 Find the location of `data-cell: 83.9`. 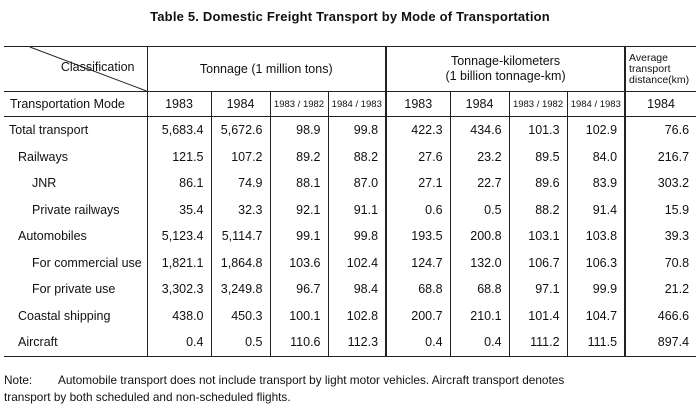

data-cell: 83.9 is located at coordinates (596, 183).